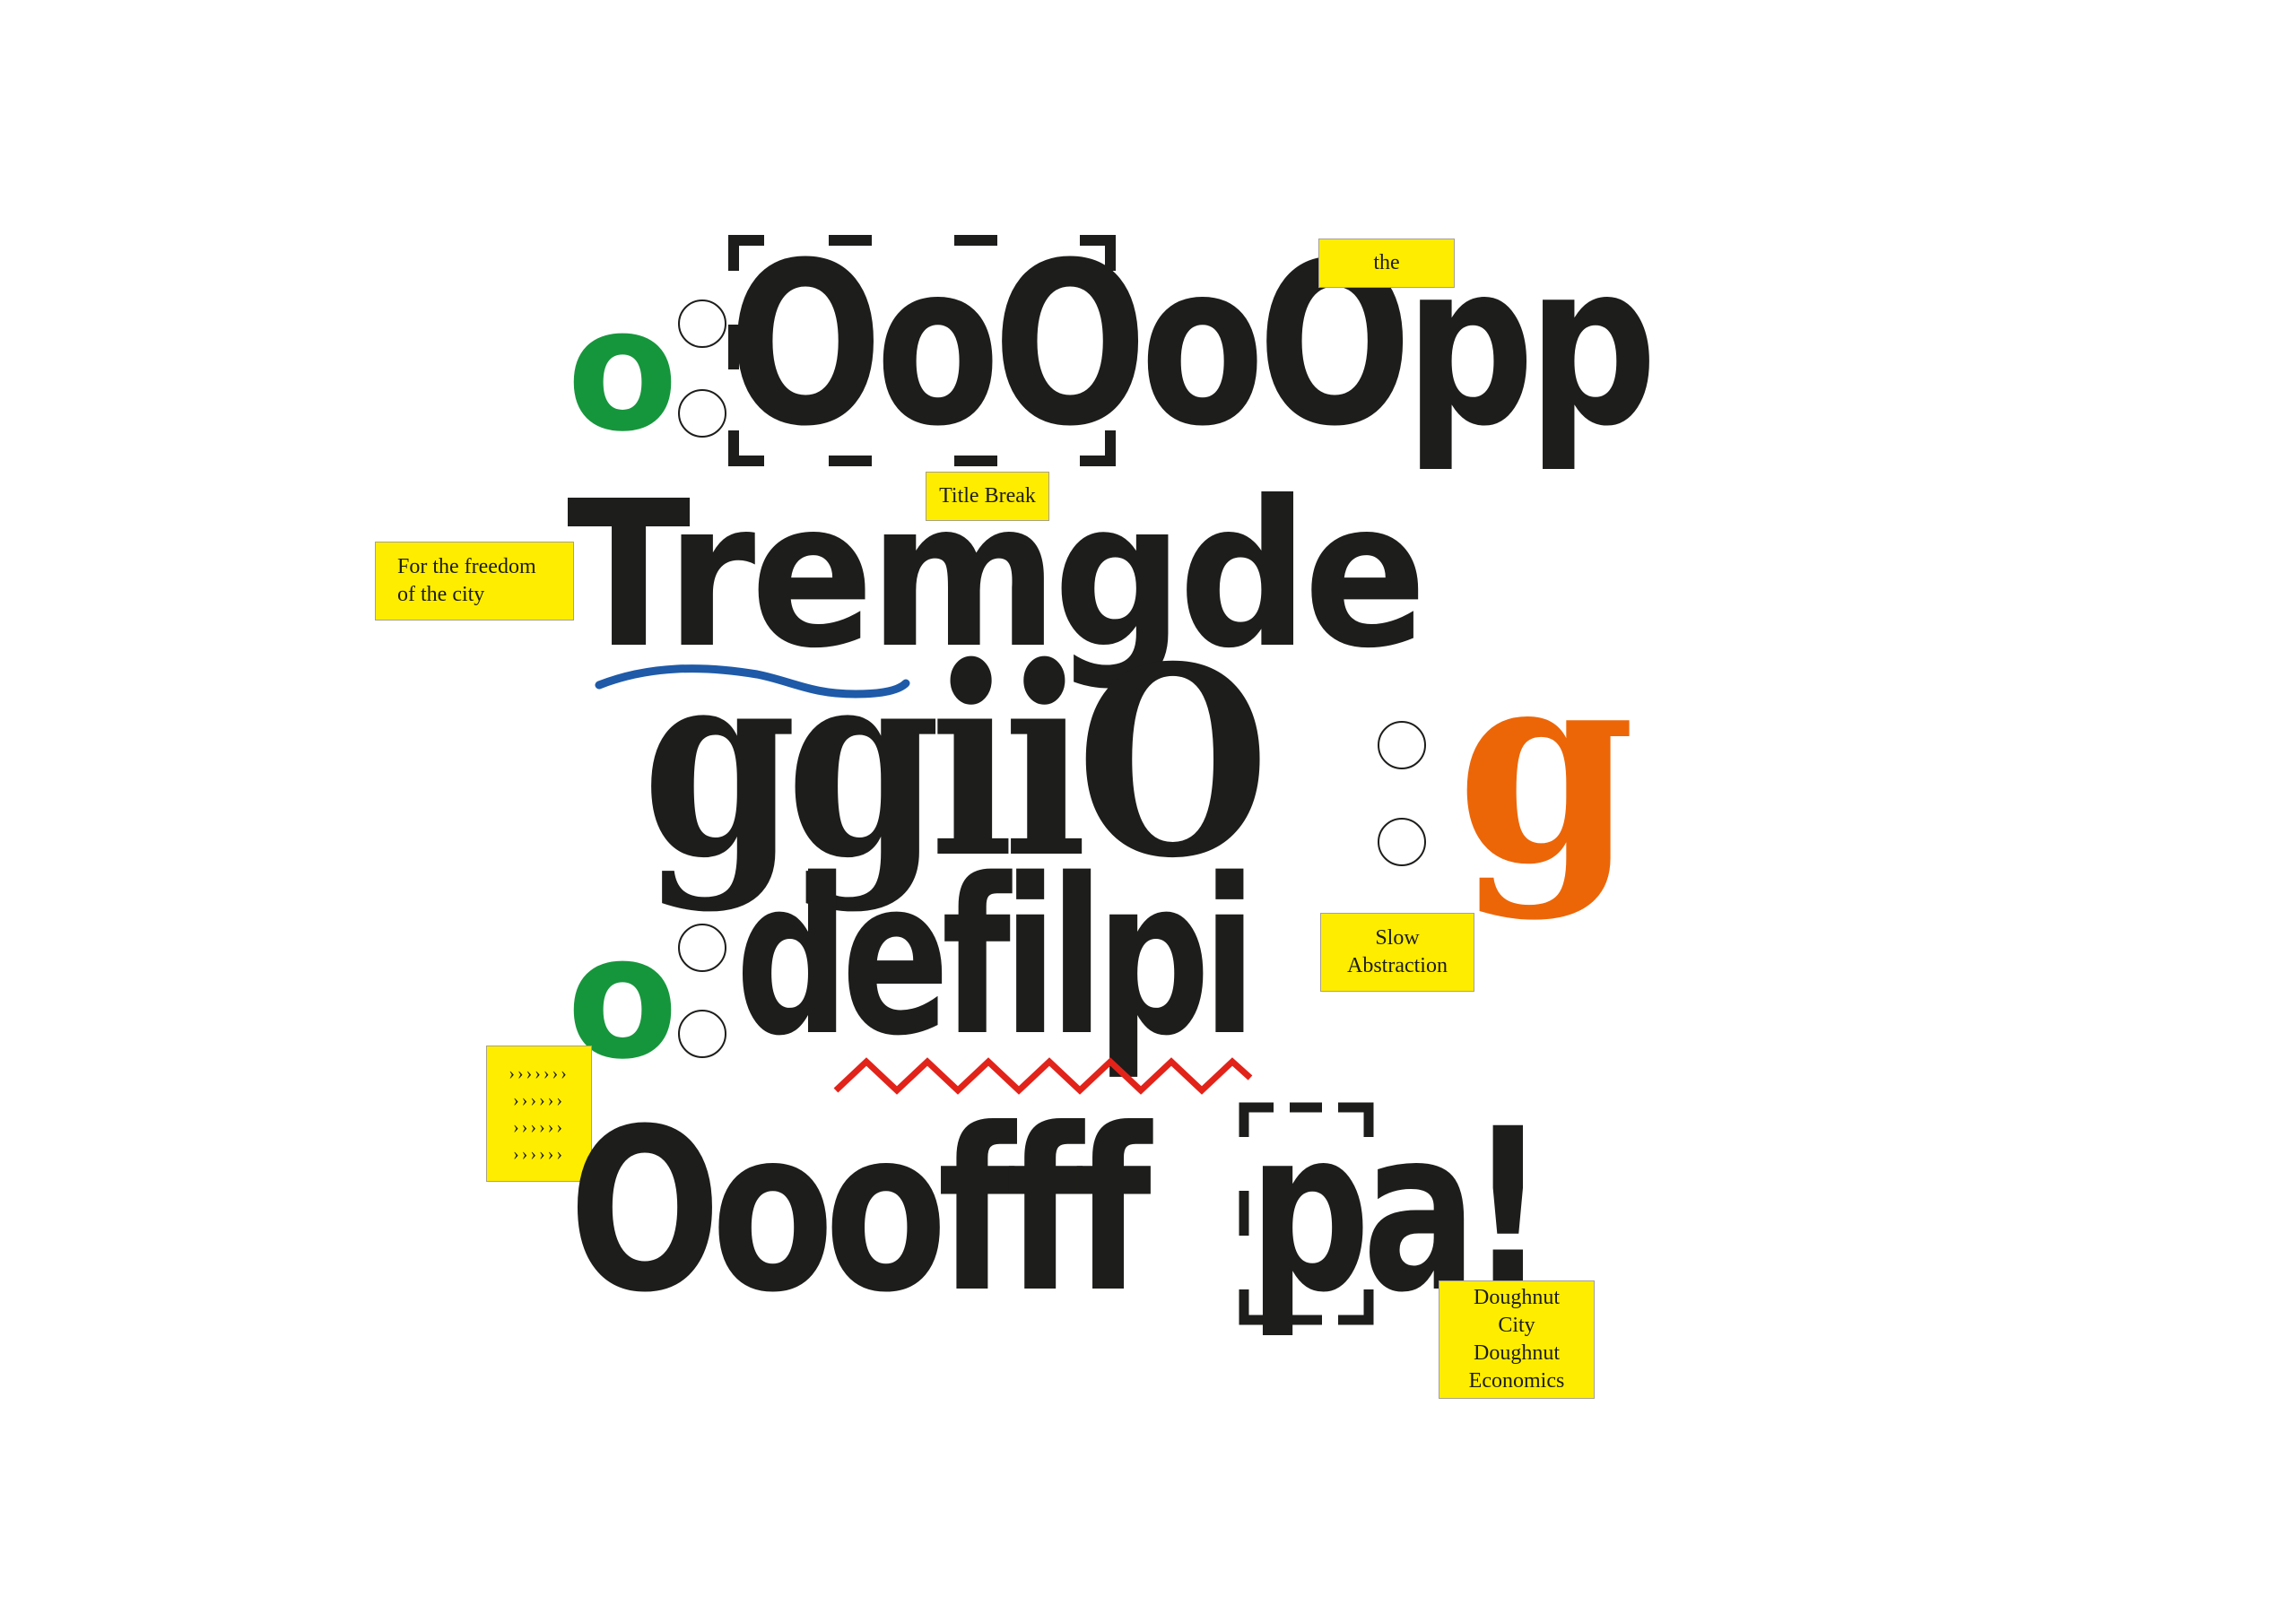 The height and width of the screenshot is (1623, 2296). I want to click on note-slow-abstraction: Slow Abstraction, so click(1397, 953).